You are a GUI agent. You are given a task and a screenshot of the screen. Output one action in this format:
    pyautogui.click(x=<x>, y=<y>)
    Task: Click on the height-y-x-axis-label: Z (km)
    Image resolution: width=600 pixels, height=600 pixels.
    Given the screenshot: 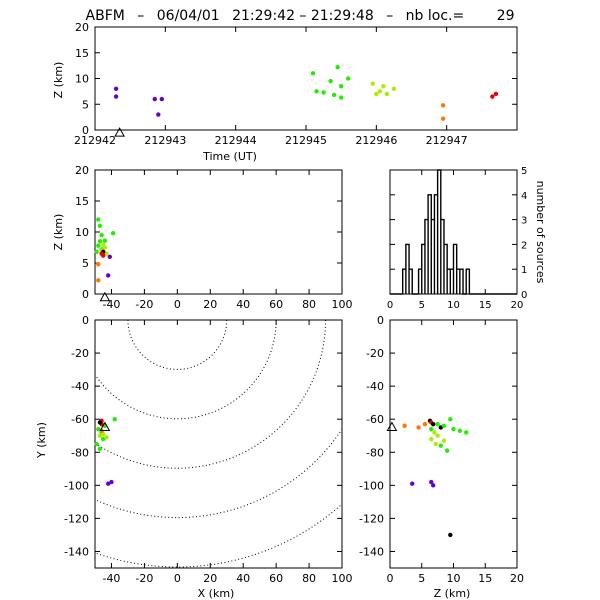 What is the action you would take?
    pyautogui.click(x=452, y=593)
    